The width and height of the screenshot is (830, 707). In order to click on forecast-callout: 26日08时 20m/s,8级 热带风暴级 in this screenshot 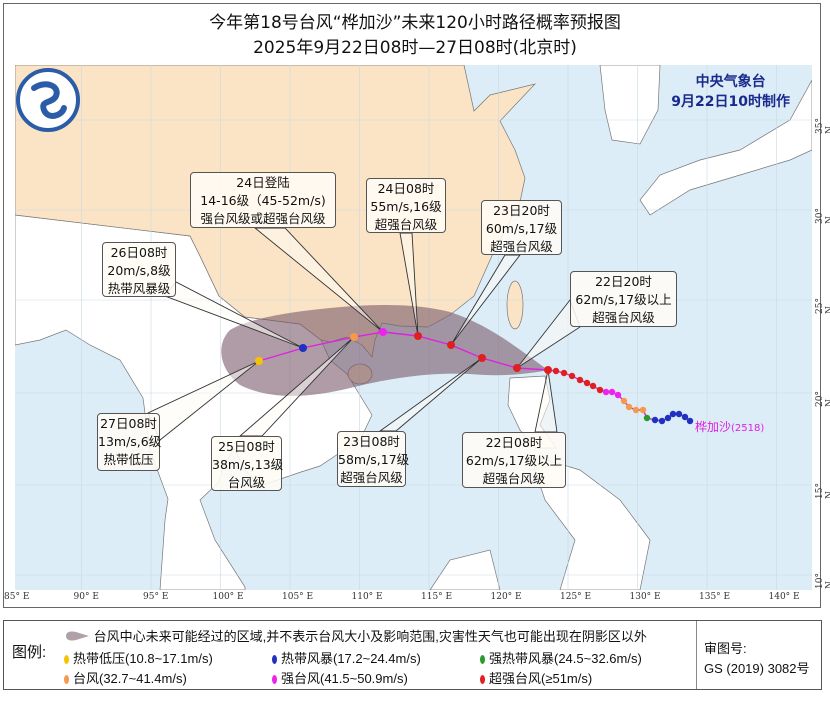, I will do `click(139, 269)`.